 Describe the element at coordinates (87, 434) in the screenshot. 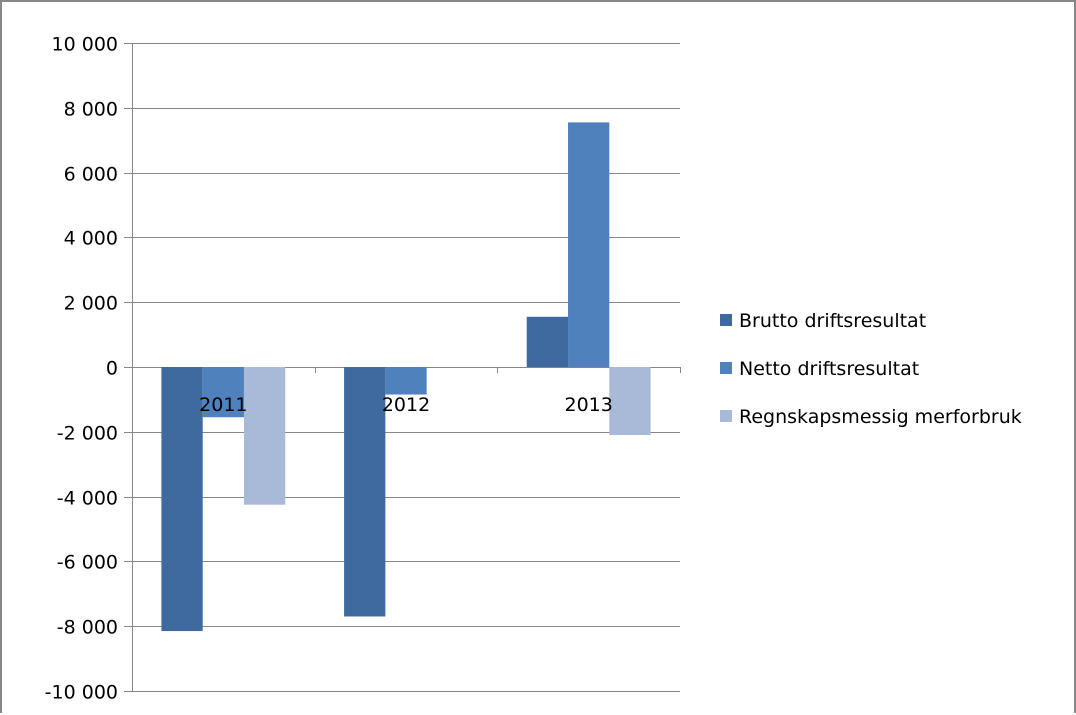

I see `y-tick-label: -2 000` at that location.